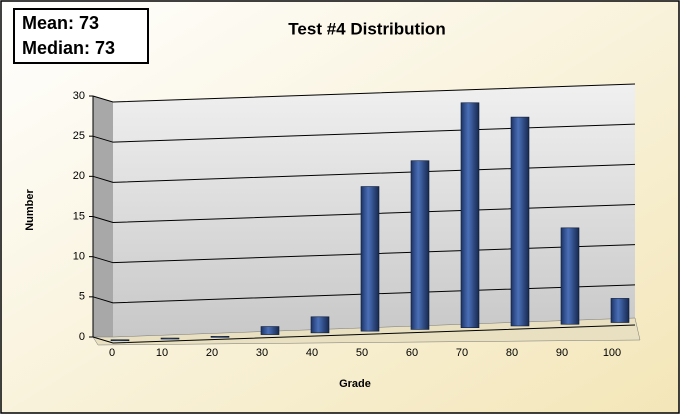  Describe the element at coordinates (79, 136) in the screenshot. I see `y-tick-label: 25` at that location.